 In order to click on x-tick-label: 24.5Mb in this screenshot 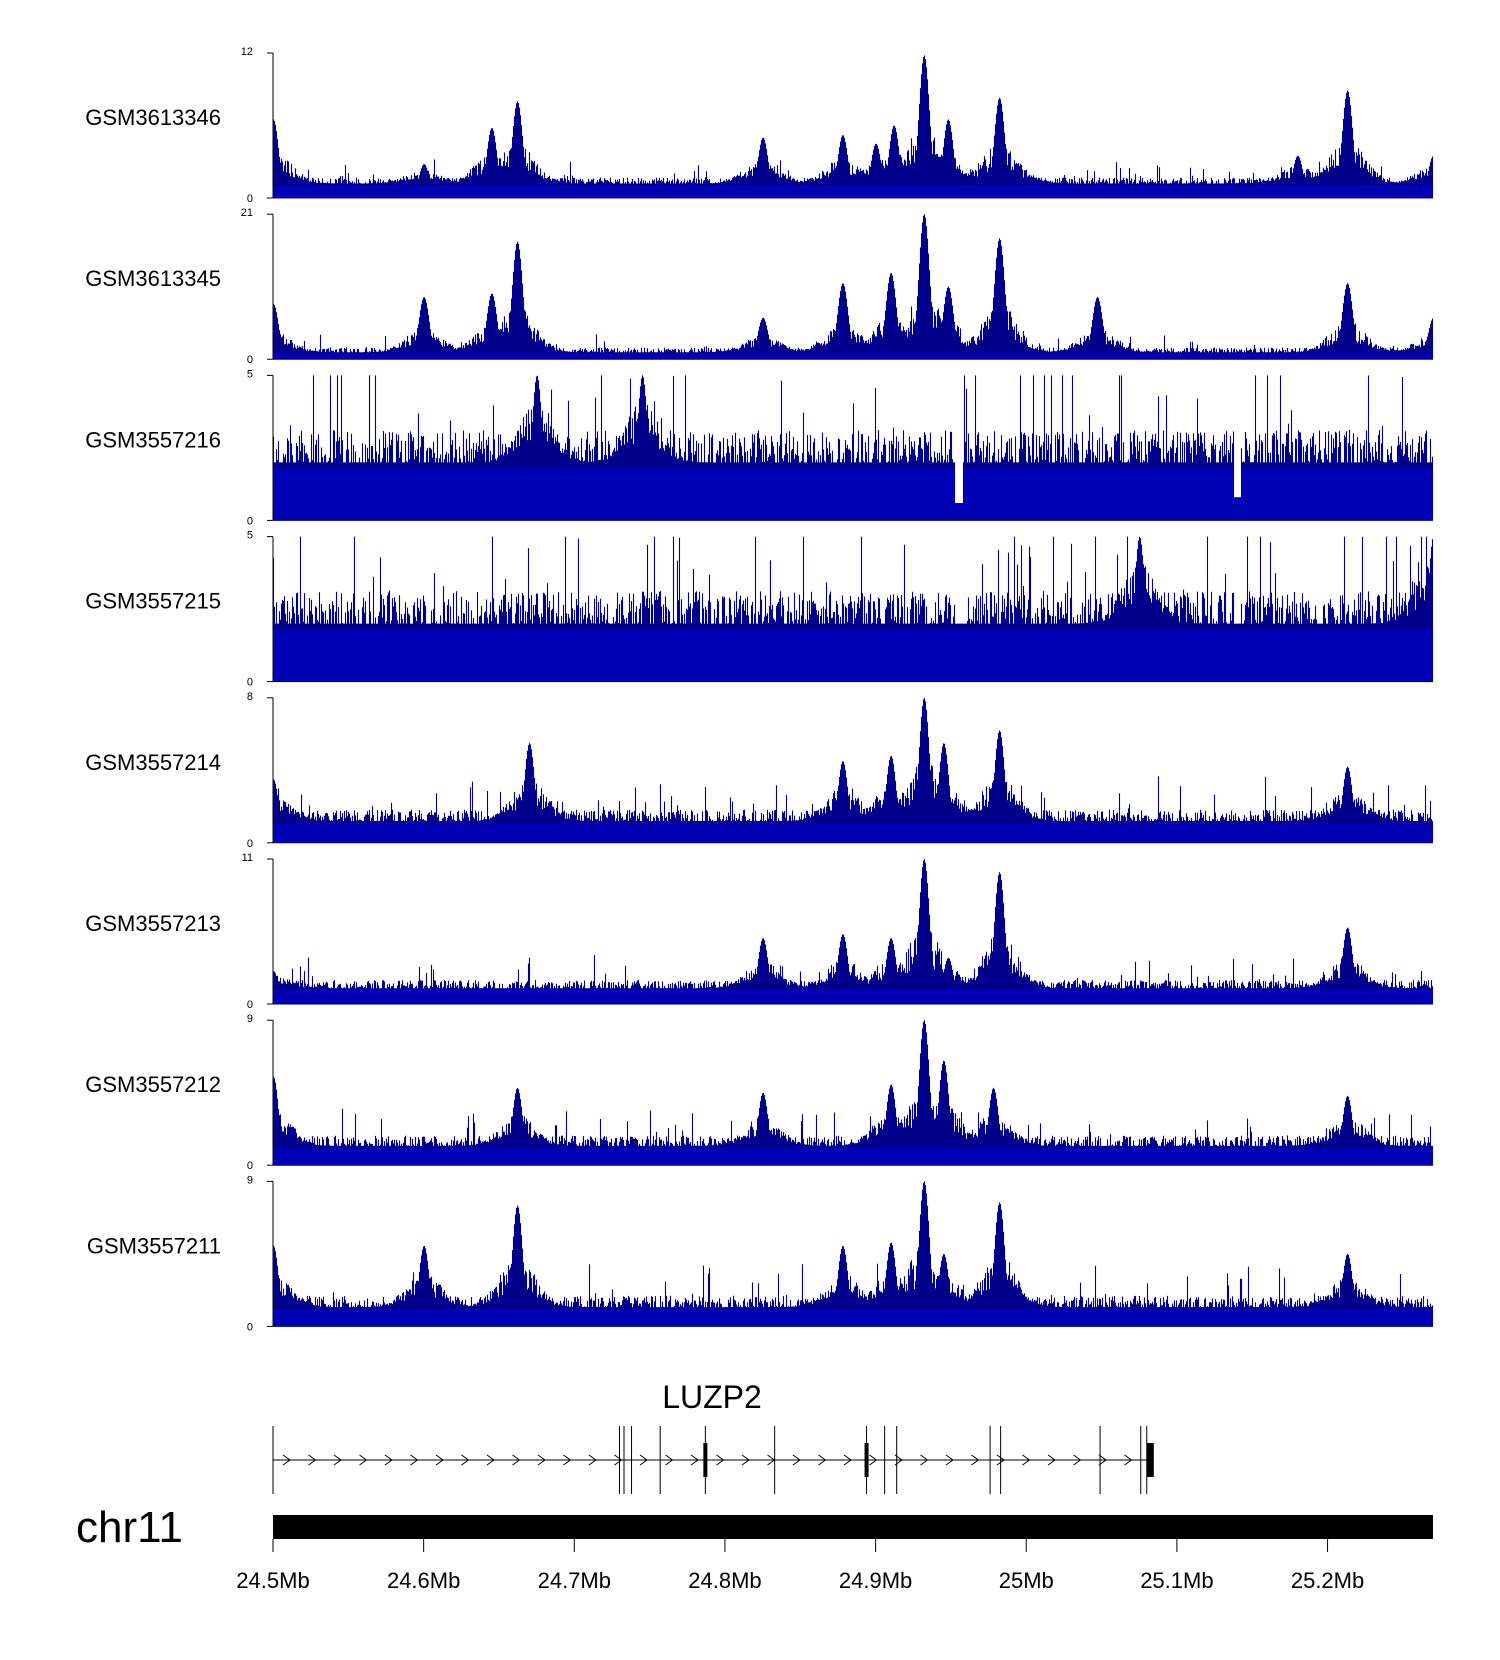, I will do `click(272, 1580)`.